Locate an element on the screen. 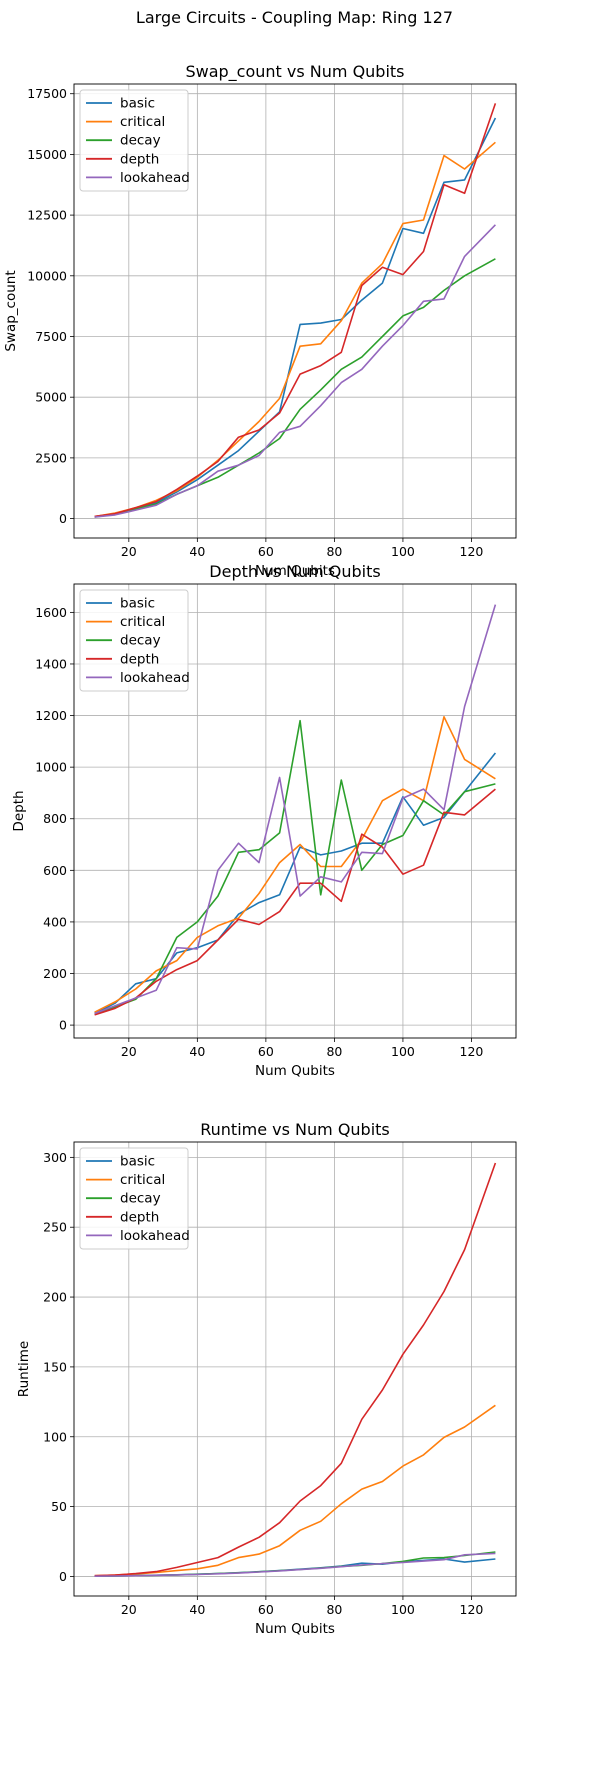 This screenshot has width=589, height=1769. y-tick-label: 1600 is located at coordinates (51, 612).